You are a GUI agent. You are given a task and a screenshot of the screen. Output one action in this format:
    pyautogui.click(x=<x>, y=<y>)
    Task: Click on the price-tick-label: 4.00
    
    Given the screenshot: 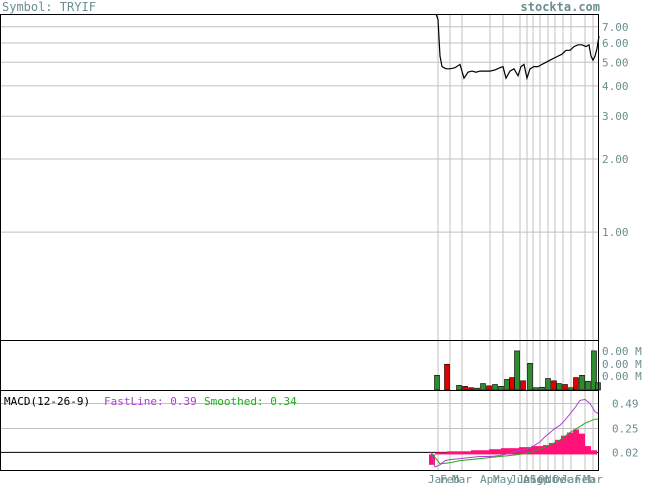 What is the action you would take?
    pyautogui.click(x=615, y=86)
    